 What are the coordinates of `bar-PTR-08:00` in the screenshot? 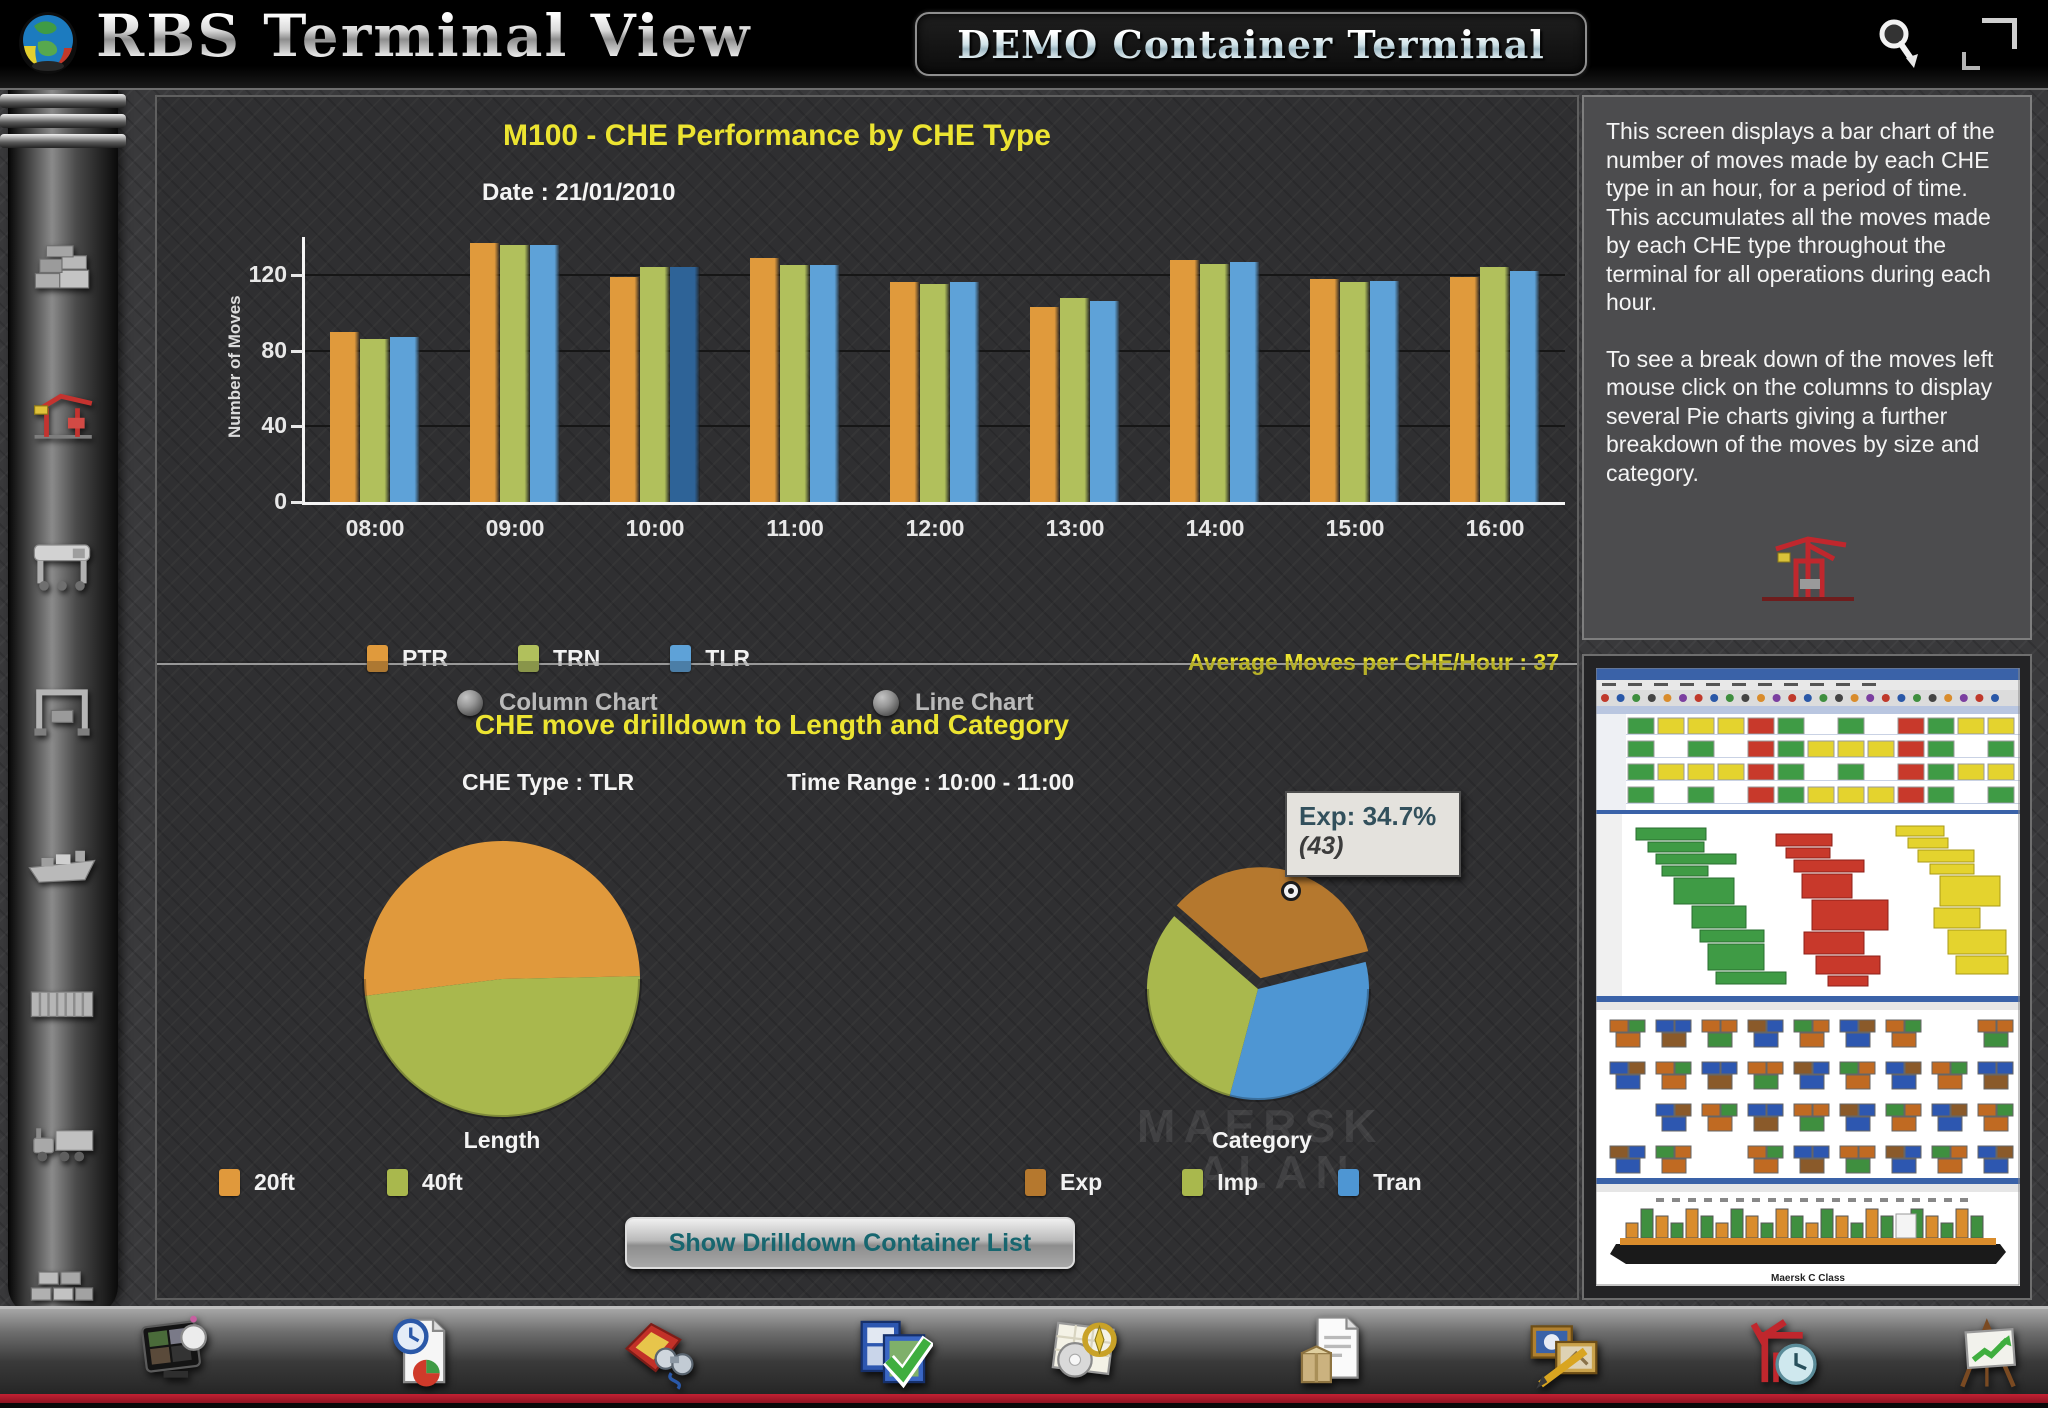 It's located at (345, 416).